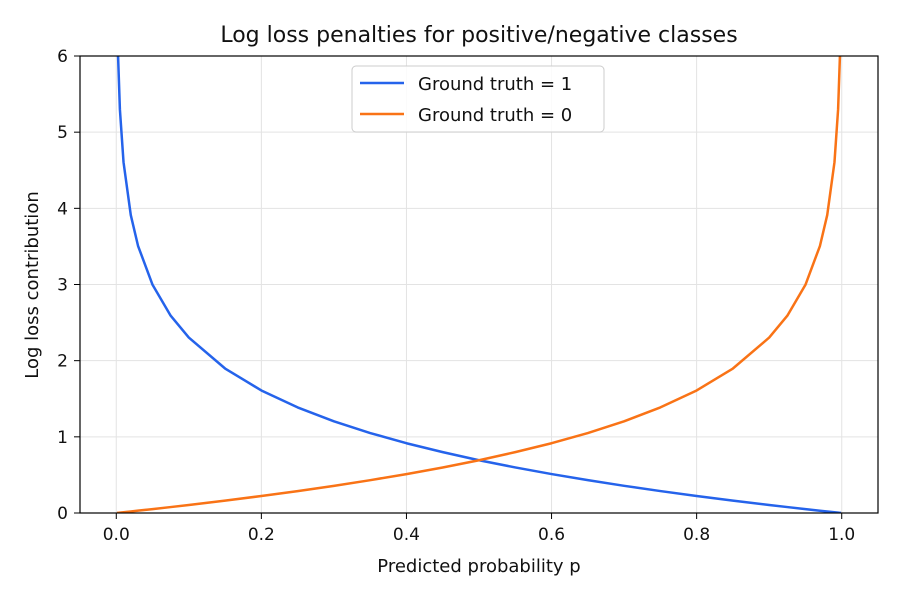 Image resolution: width=900 pixels, height=600 pixels. Describe the element at coordinates (62, 286) in the screenshot. I see `y-tick-label: 3` at that location.